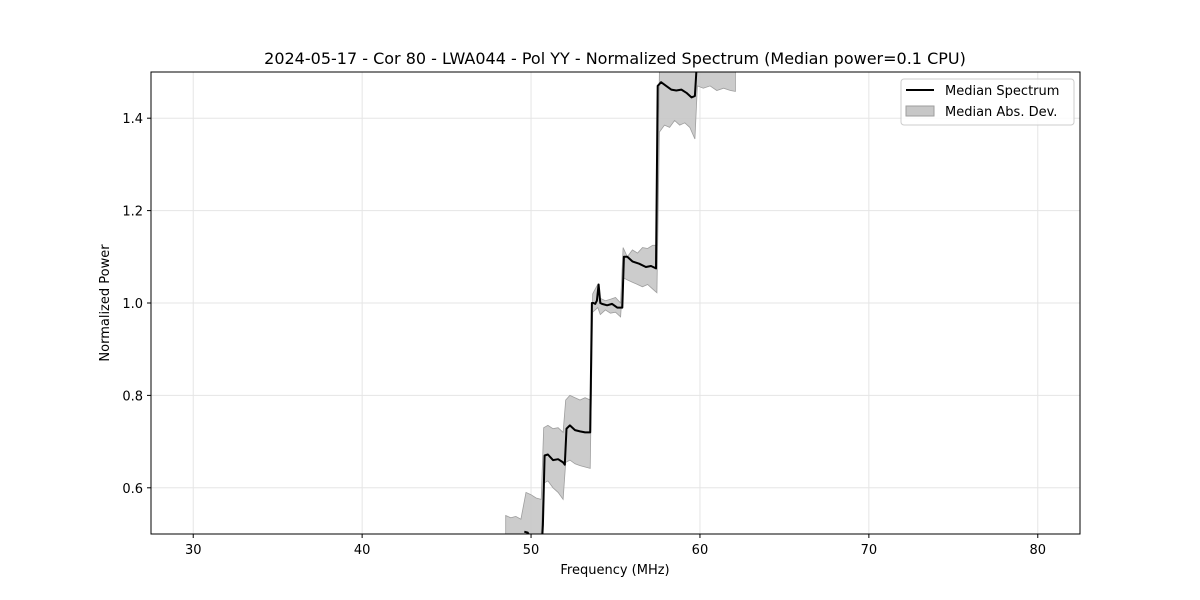 This screenshot has height=600, width=1200. Describe the element at coordinates (105, 303) in the screenshot. I see `y-axis-label: Normalized Power` at that location.